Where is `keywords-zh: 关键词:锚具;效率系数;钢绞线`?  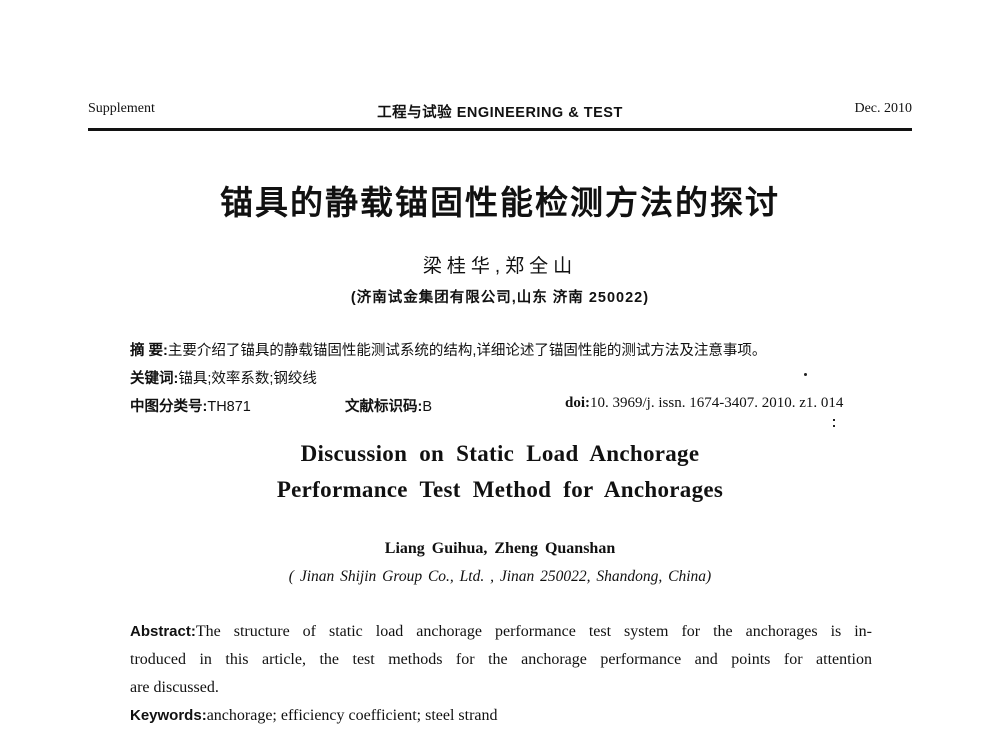
keywords-zh: 关键词:锚具;效率系数;钢绞线 is located at coordinates (501, 377).